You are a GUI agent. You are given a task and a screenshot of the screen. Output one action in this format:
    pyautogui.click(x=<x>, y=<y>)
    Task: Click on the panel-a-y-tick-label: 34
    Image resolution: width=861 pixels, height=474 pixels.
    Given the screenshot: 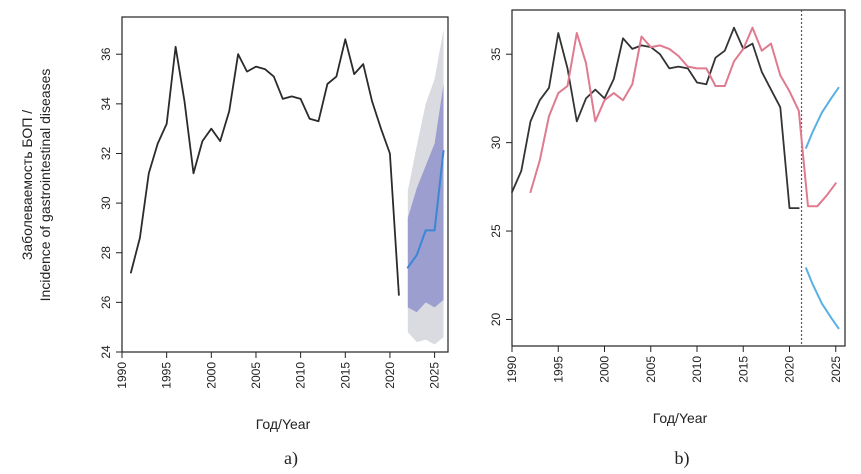 What is the action you would take?
    pyautogui.click(x=106, y=104)
    